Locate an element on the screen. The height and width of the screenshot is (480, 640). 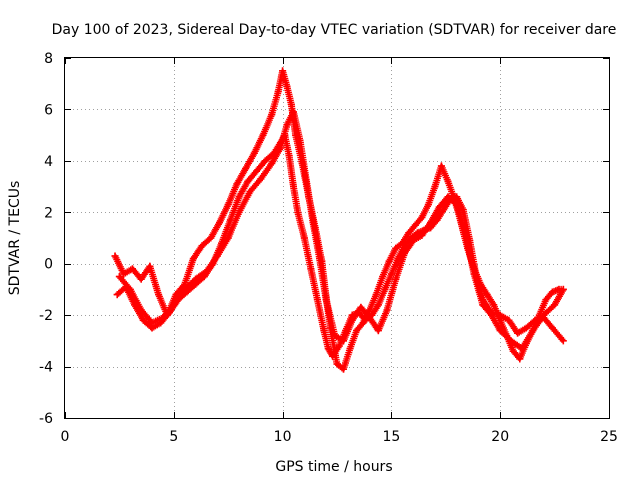
x-tick-label: 15 is located at coordinates (391, 437).